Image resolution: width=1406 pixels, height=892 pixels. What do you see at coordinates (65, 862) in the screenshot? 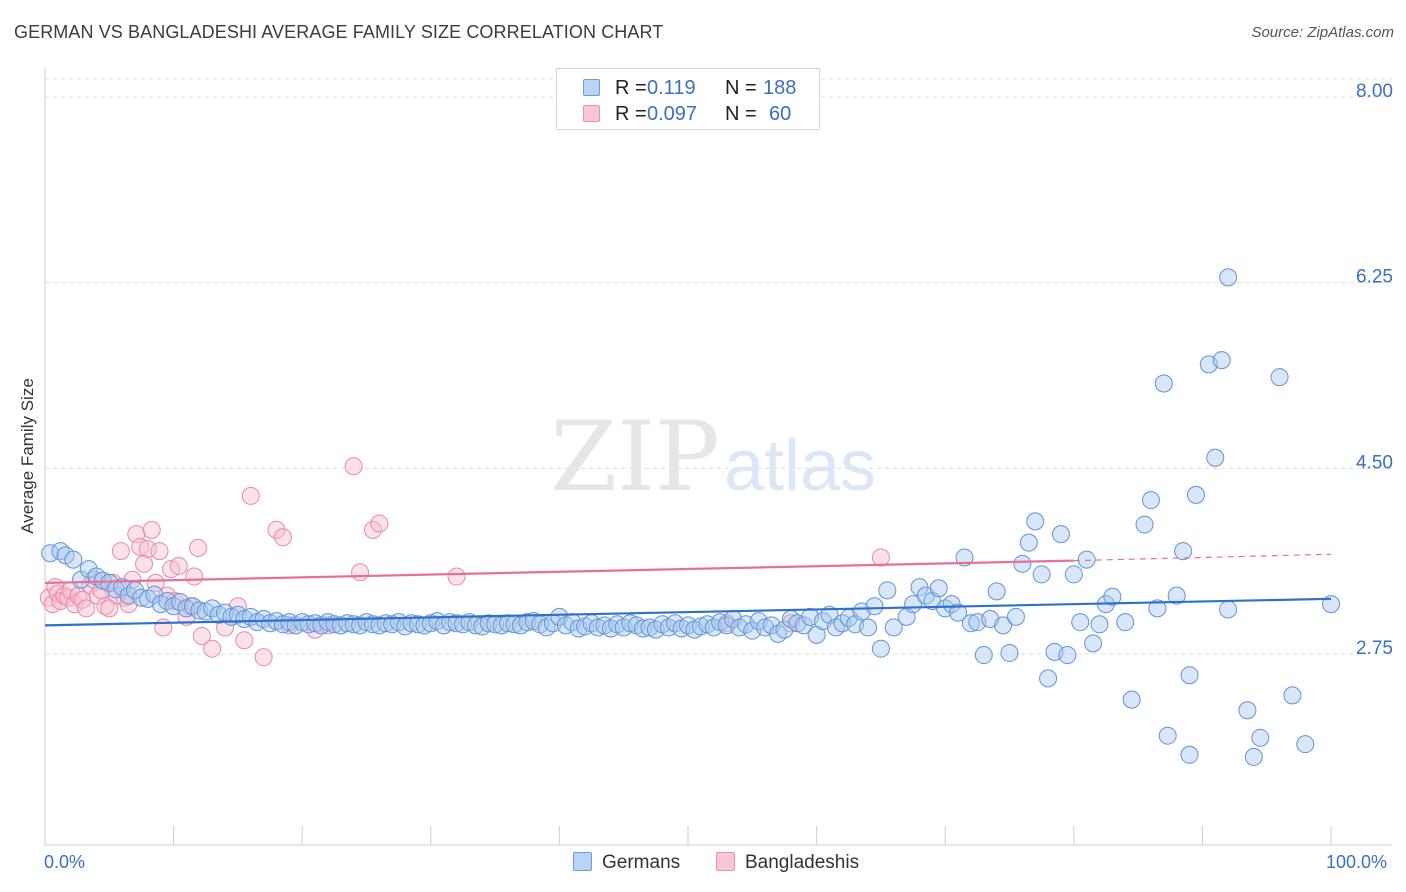
I see `x-min-label: 0.0%` at bounding box center [65, 862].